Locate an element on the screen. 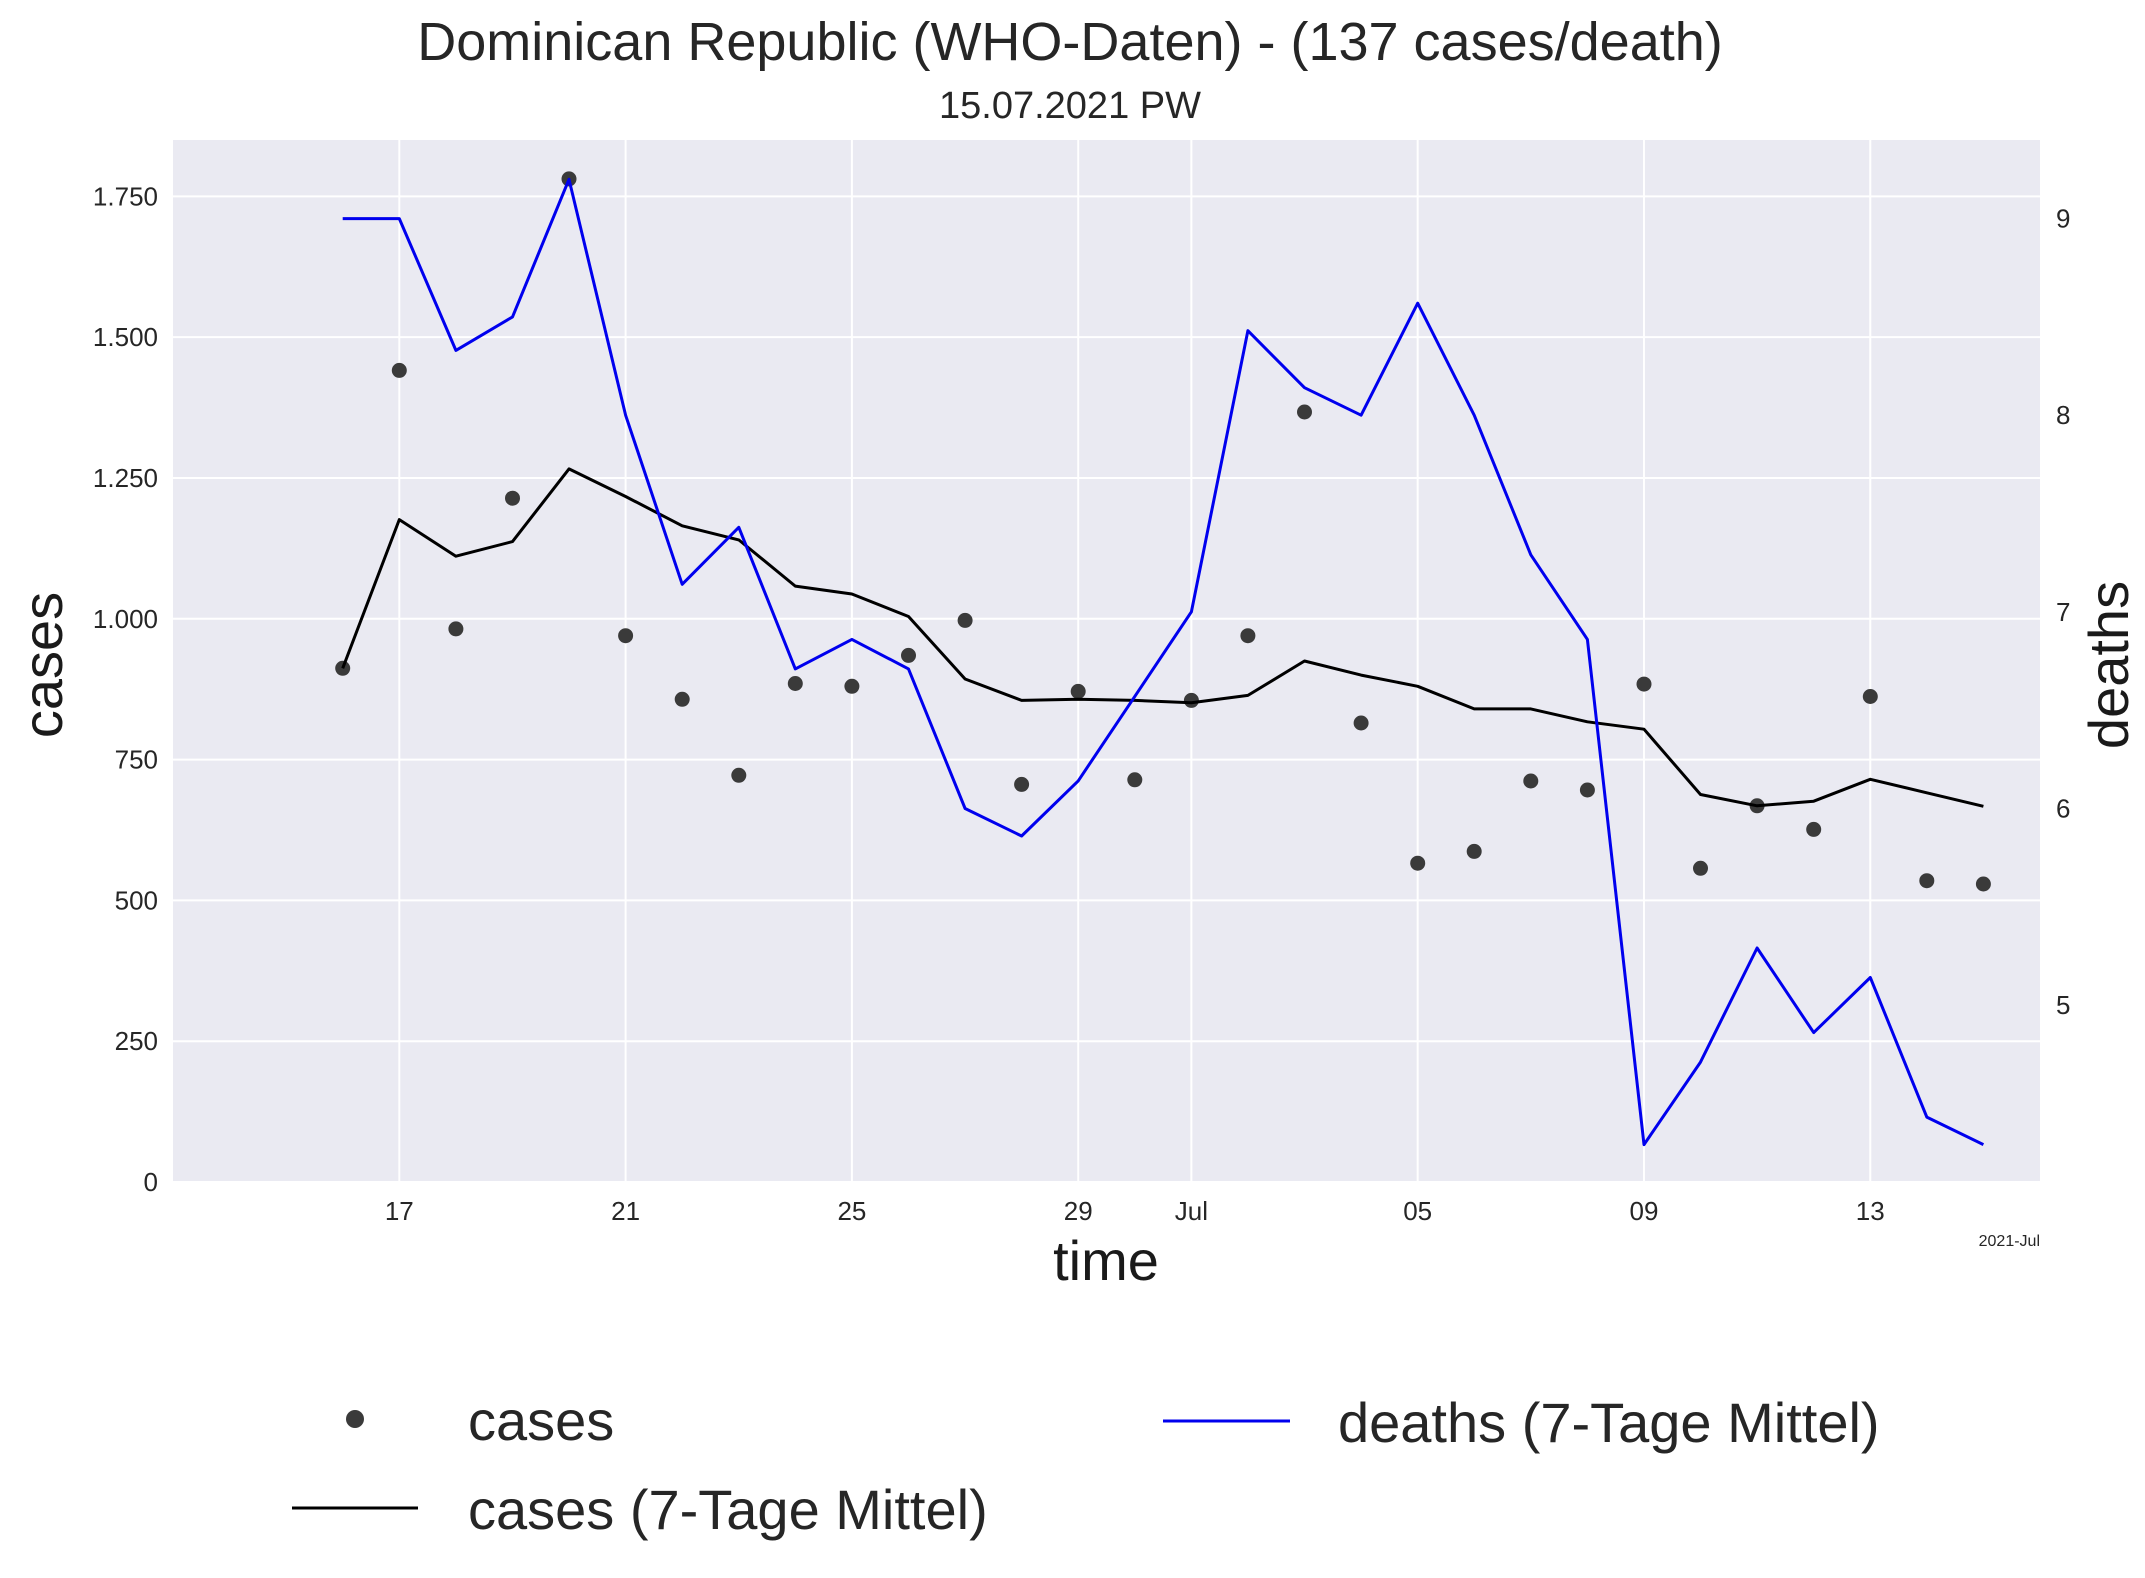 The height and width of the screenshot is (1578, 2145). x-tick-label: 17 is located at coordinates (399, 1211).